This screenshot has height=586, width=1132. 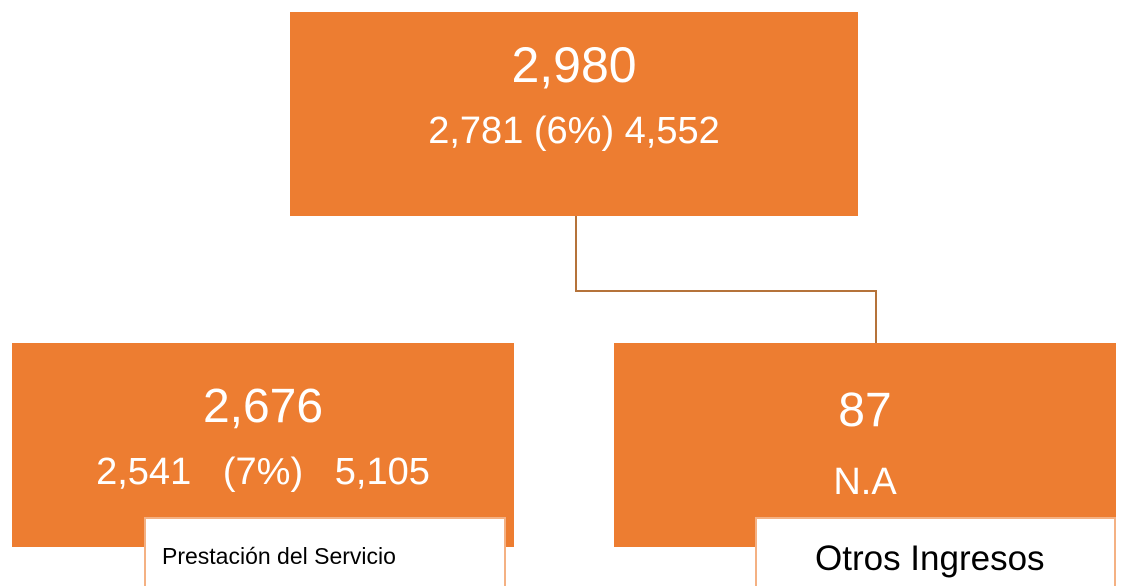 I want to click on node-detail: 2,541 (7%) 5,105, so click(x=263, y=472).